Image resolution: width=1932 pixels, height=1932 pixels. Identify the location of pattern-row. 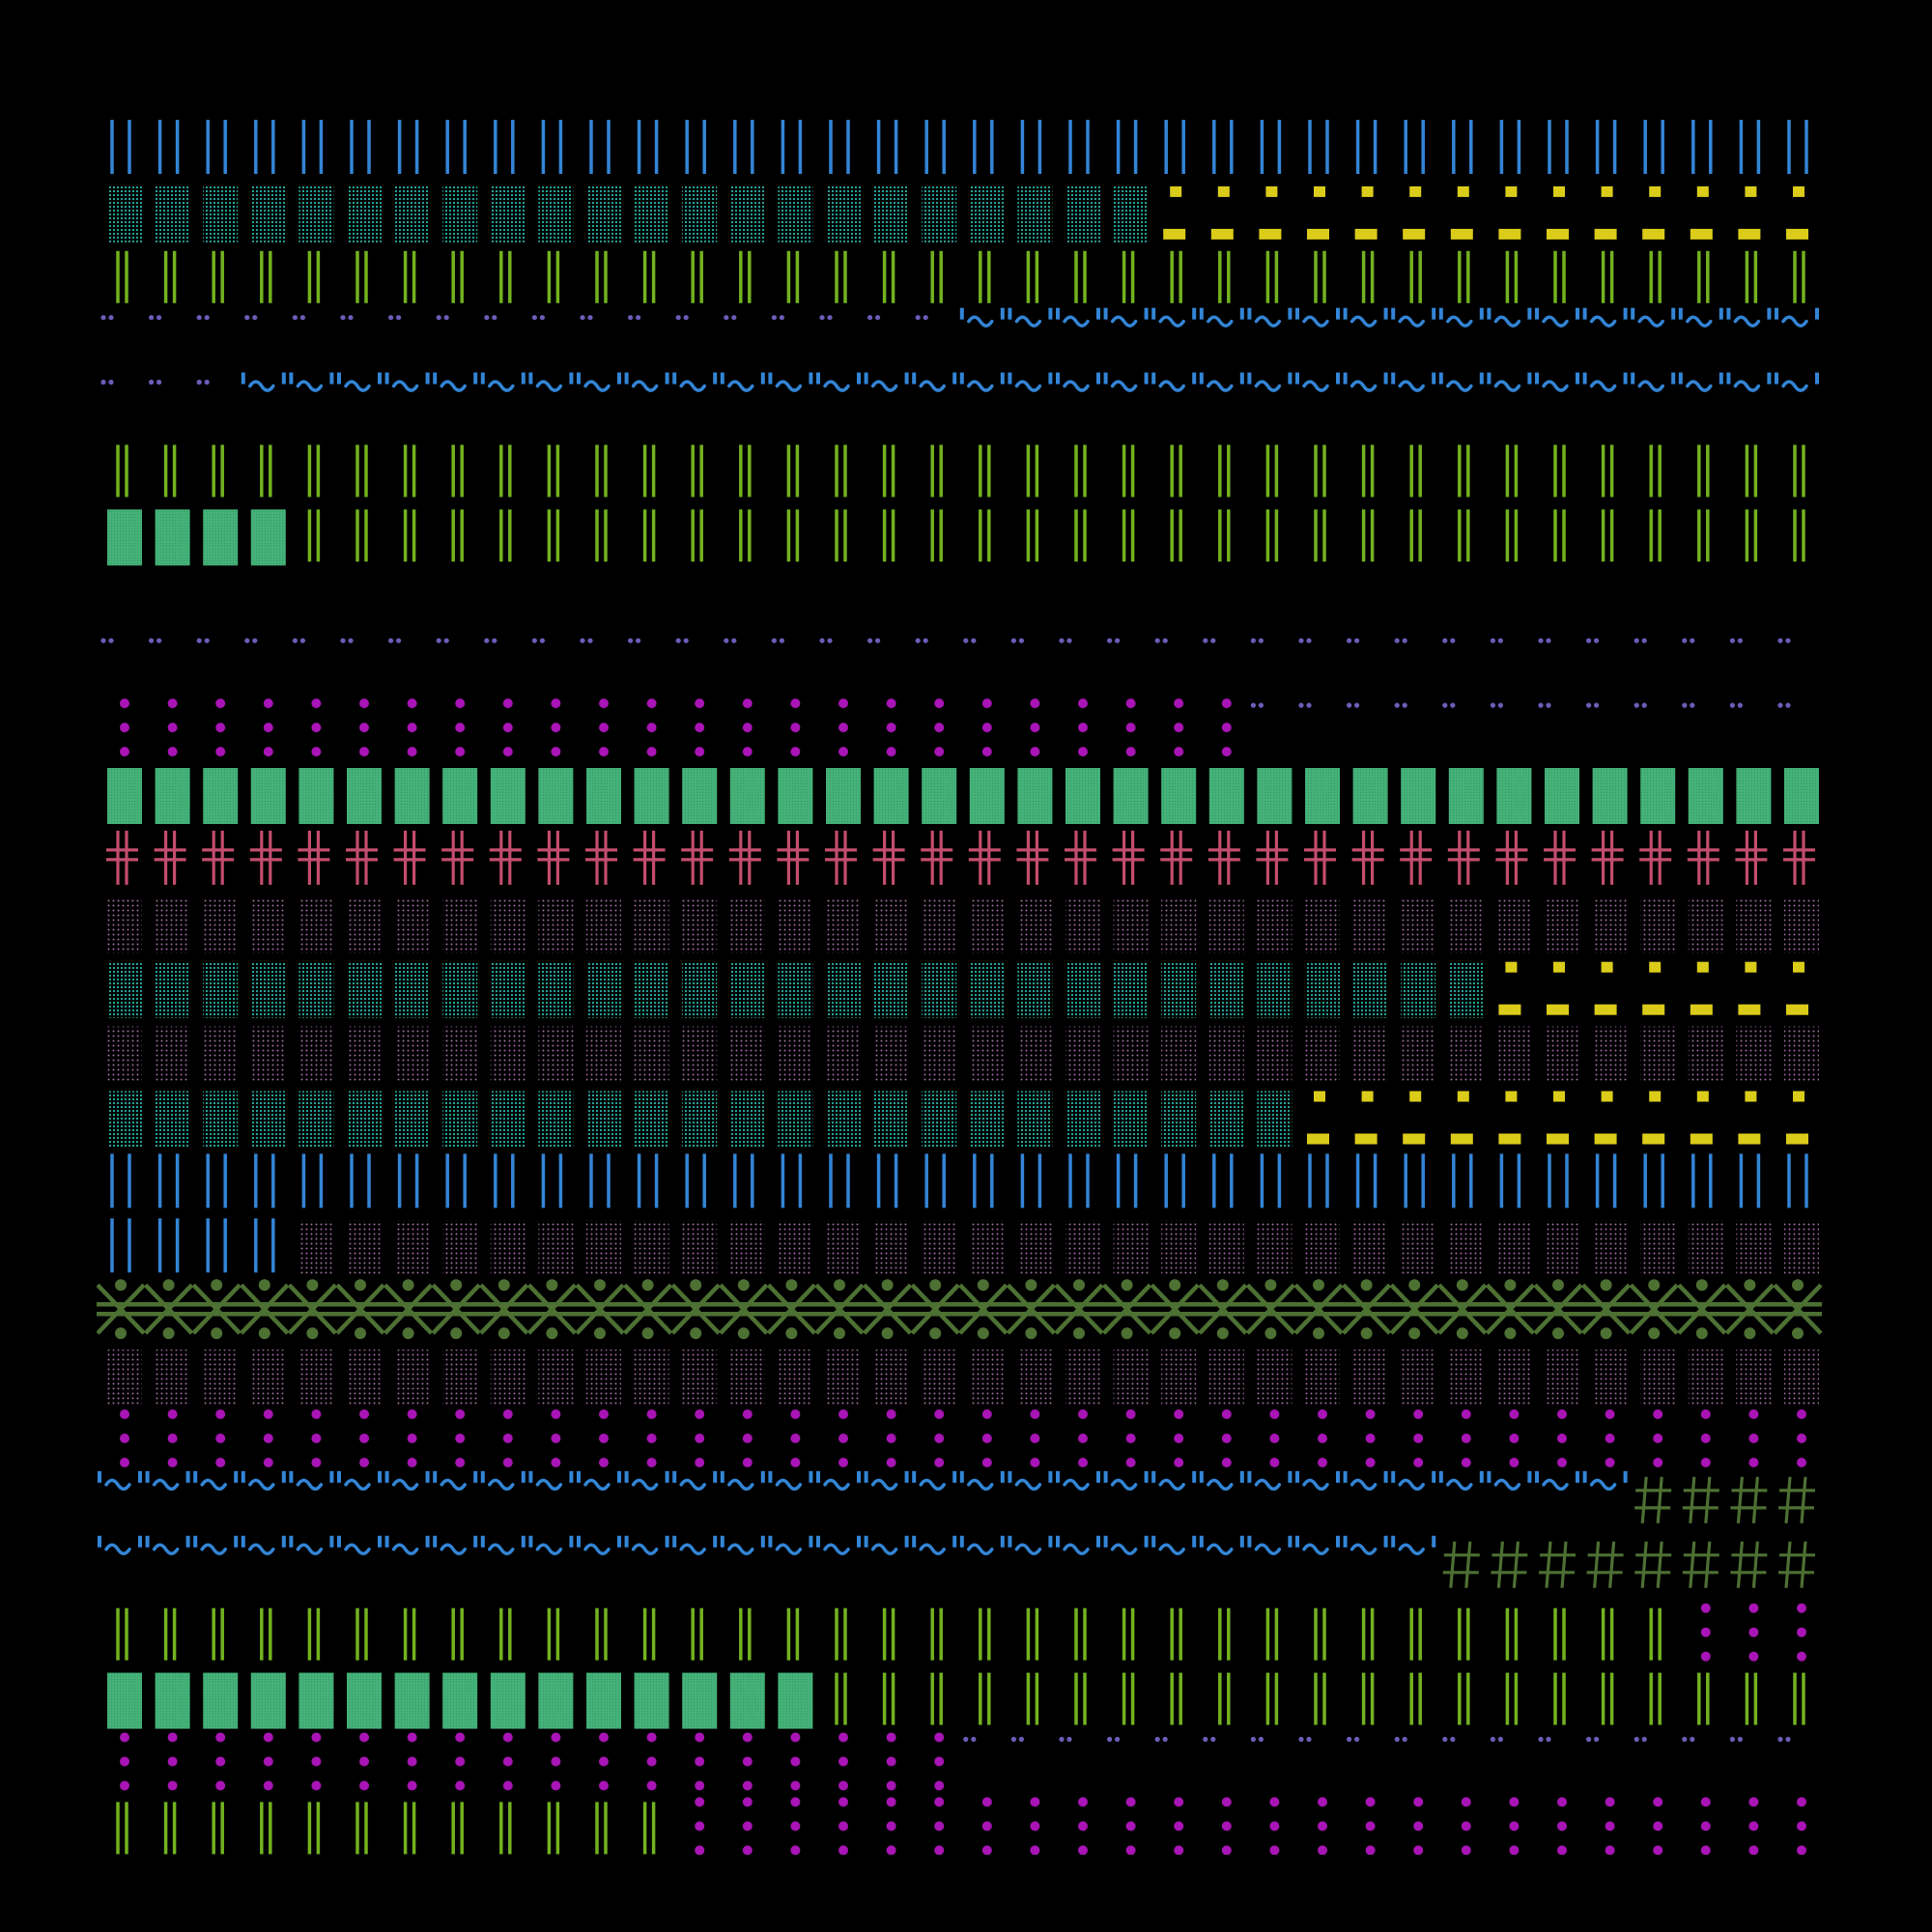
(959, 382).